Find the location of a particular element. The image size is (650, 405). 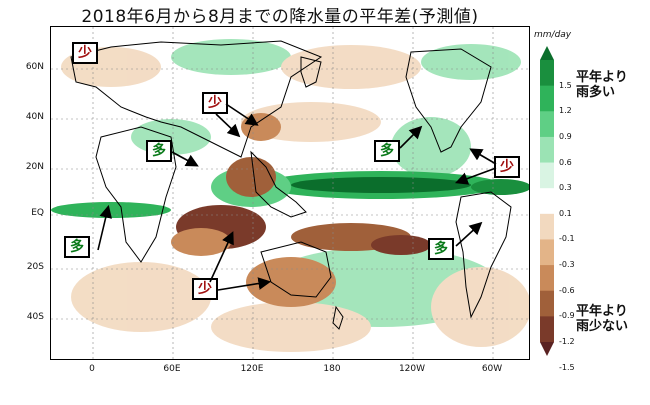

lon-label-120w: 120W is located at coordinates (412, 369).